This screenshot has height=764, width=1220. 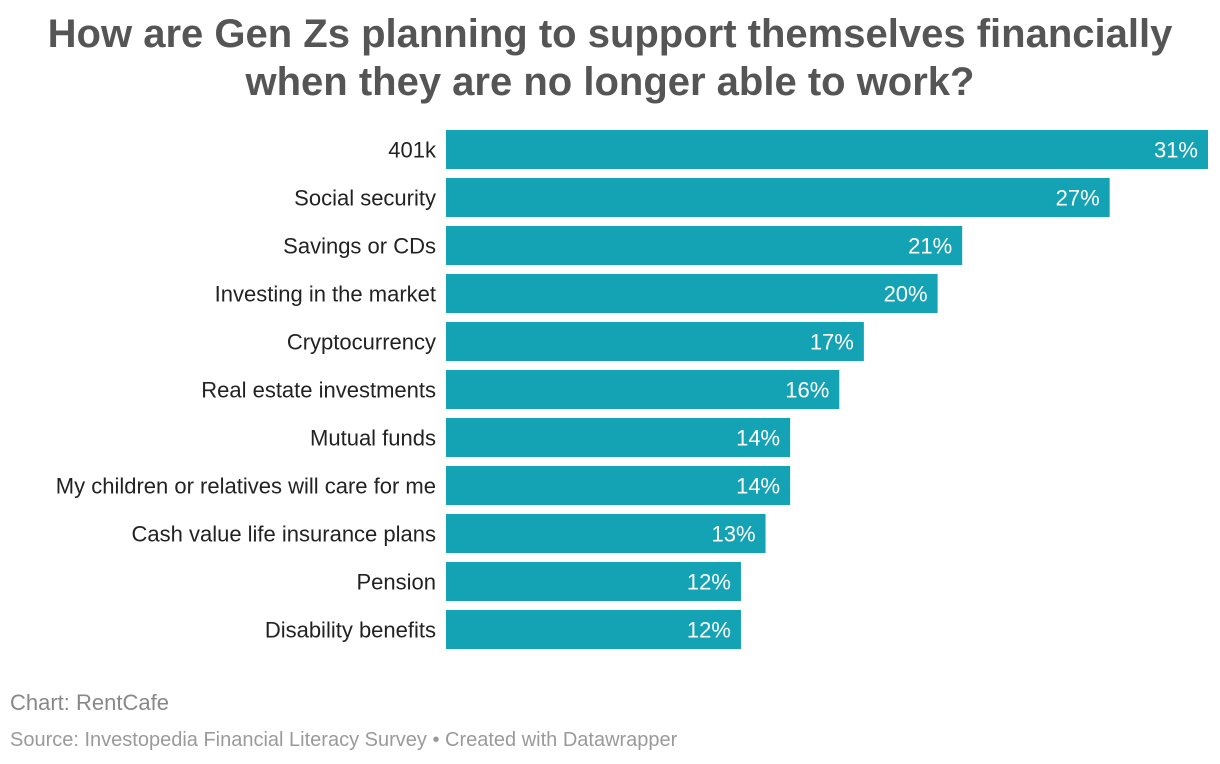 What do you see at coordinates (906, 294) in the screenshot?
I see `value-label: 20%` at bounding box center [906, 294].